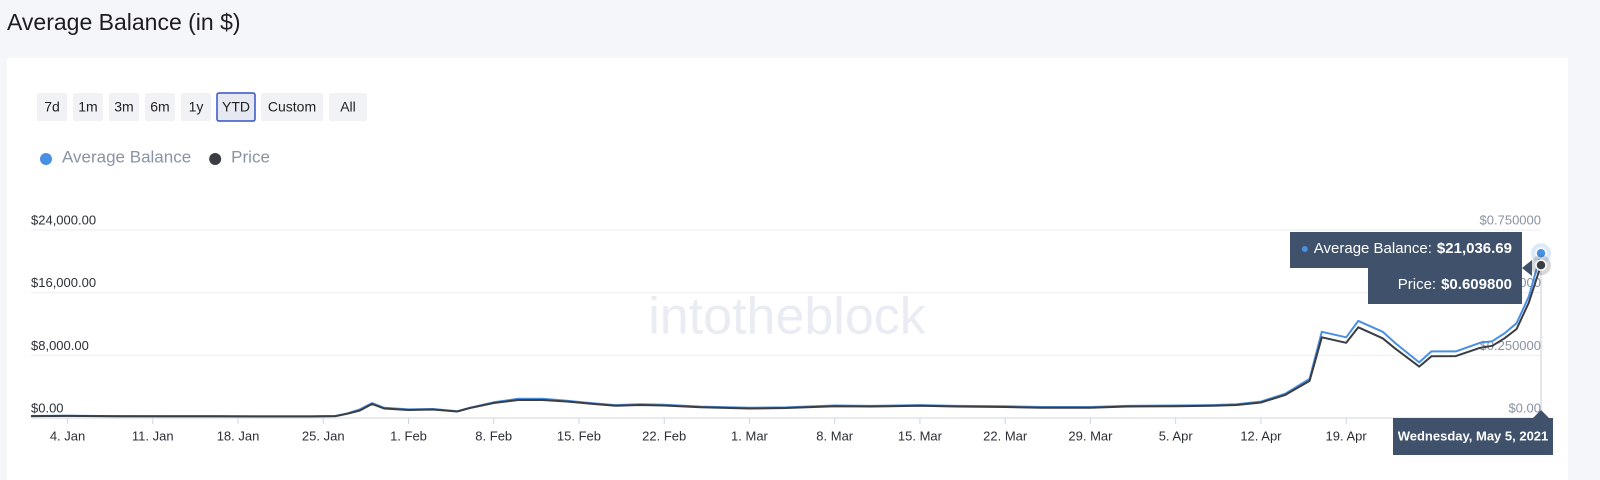 The image size is (1600, 480). Describe the element at coordinates (63, 282) in the screenshot. I see `y-tick-label: $16,000.00` at that location.